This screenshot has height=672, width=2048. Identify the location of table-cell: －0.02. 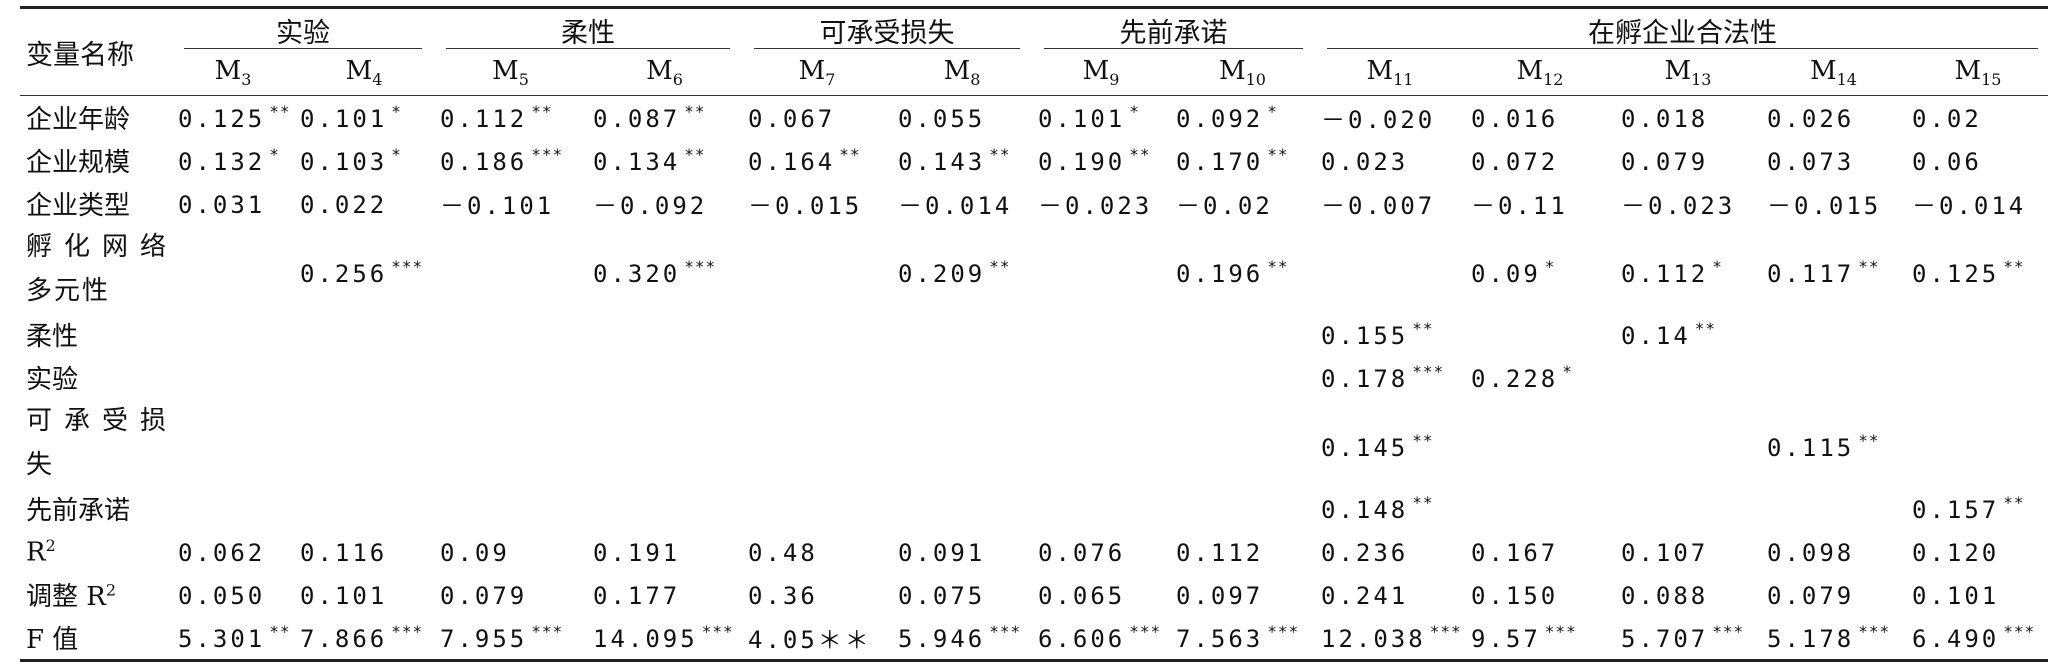
(1242, 203).